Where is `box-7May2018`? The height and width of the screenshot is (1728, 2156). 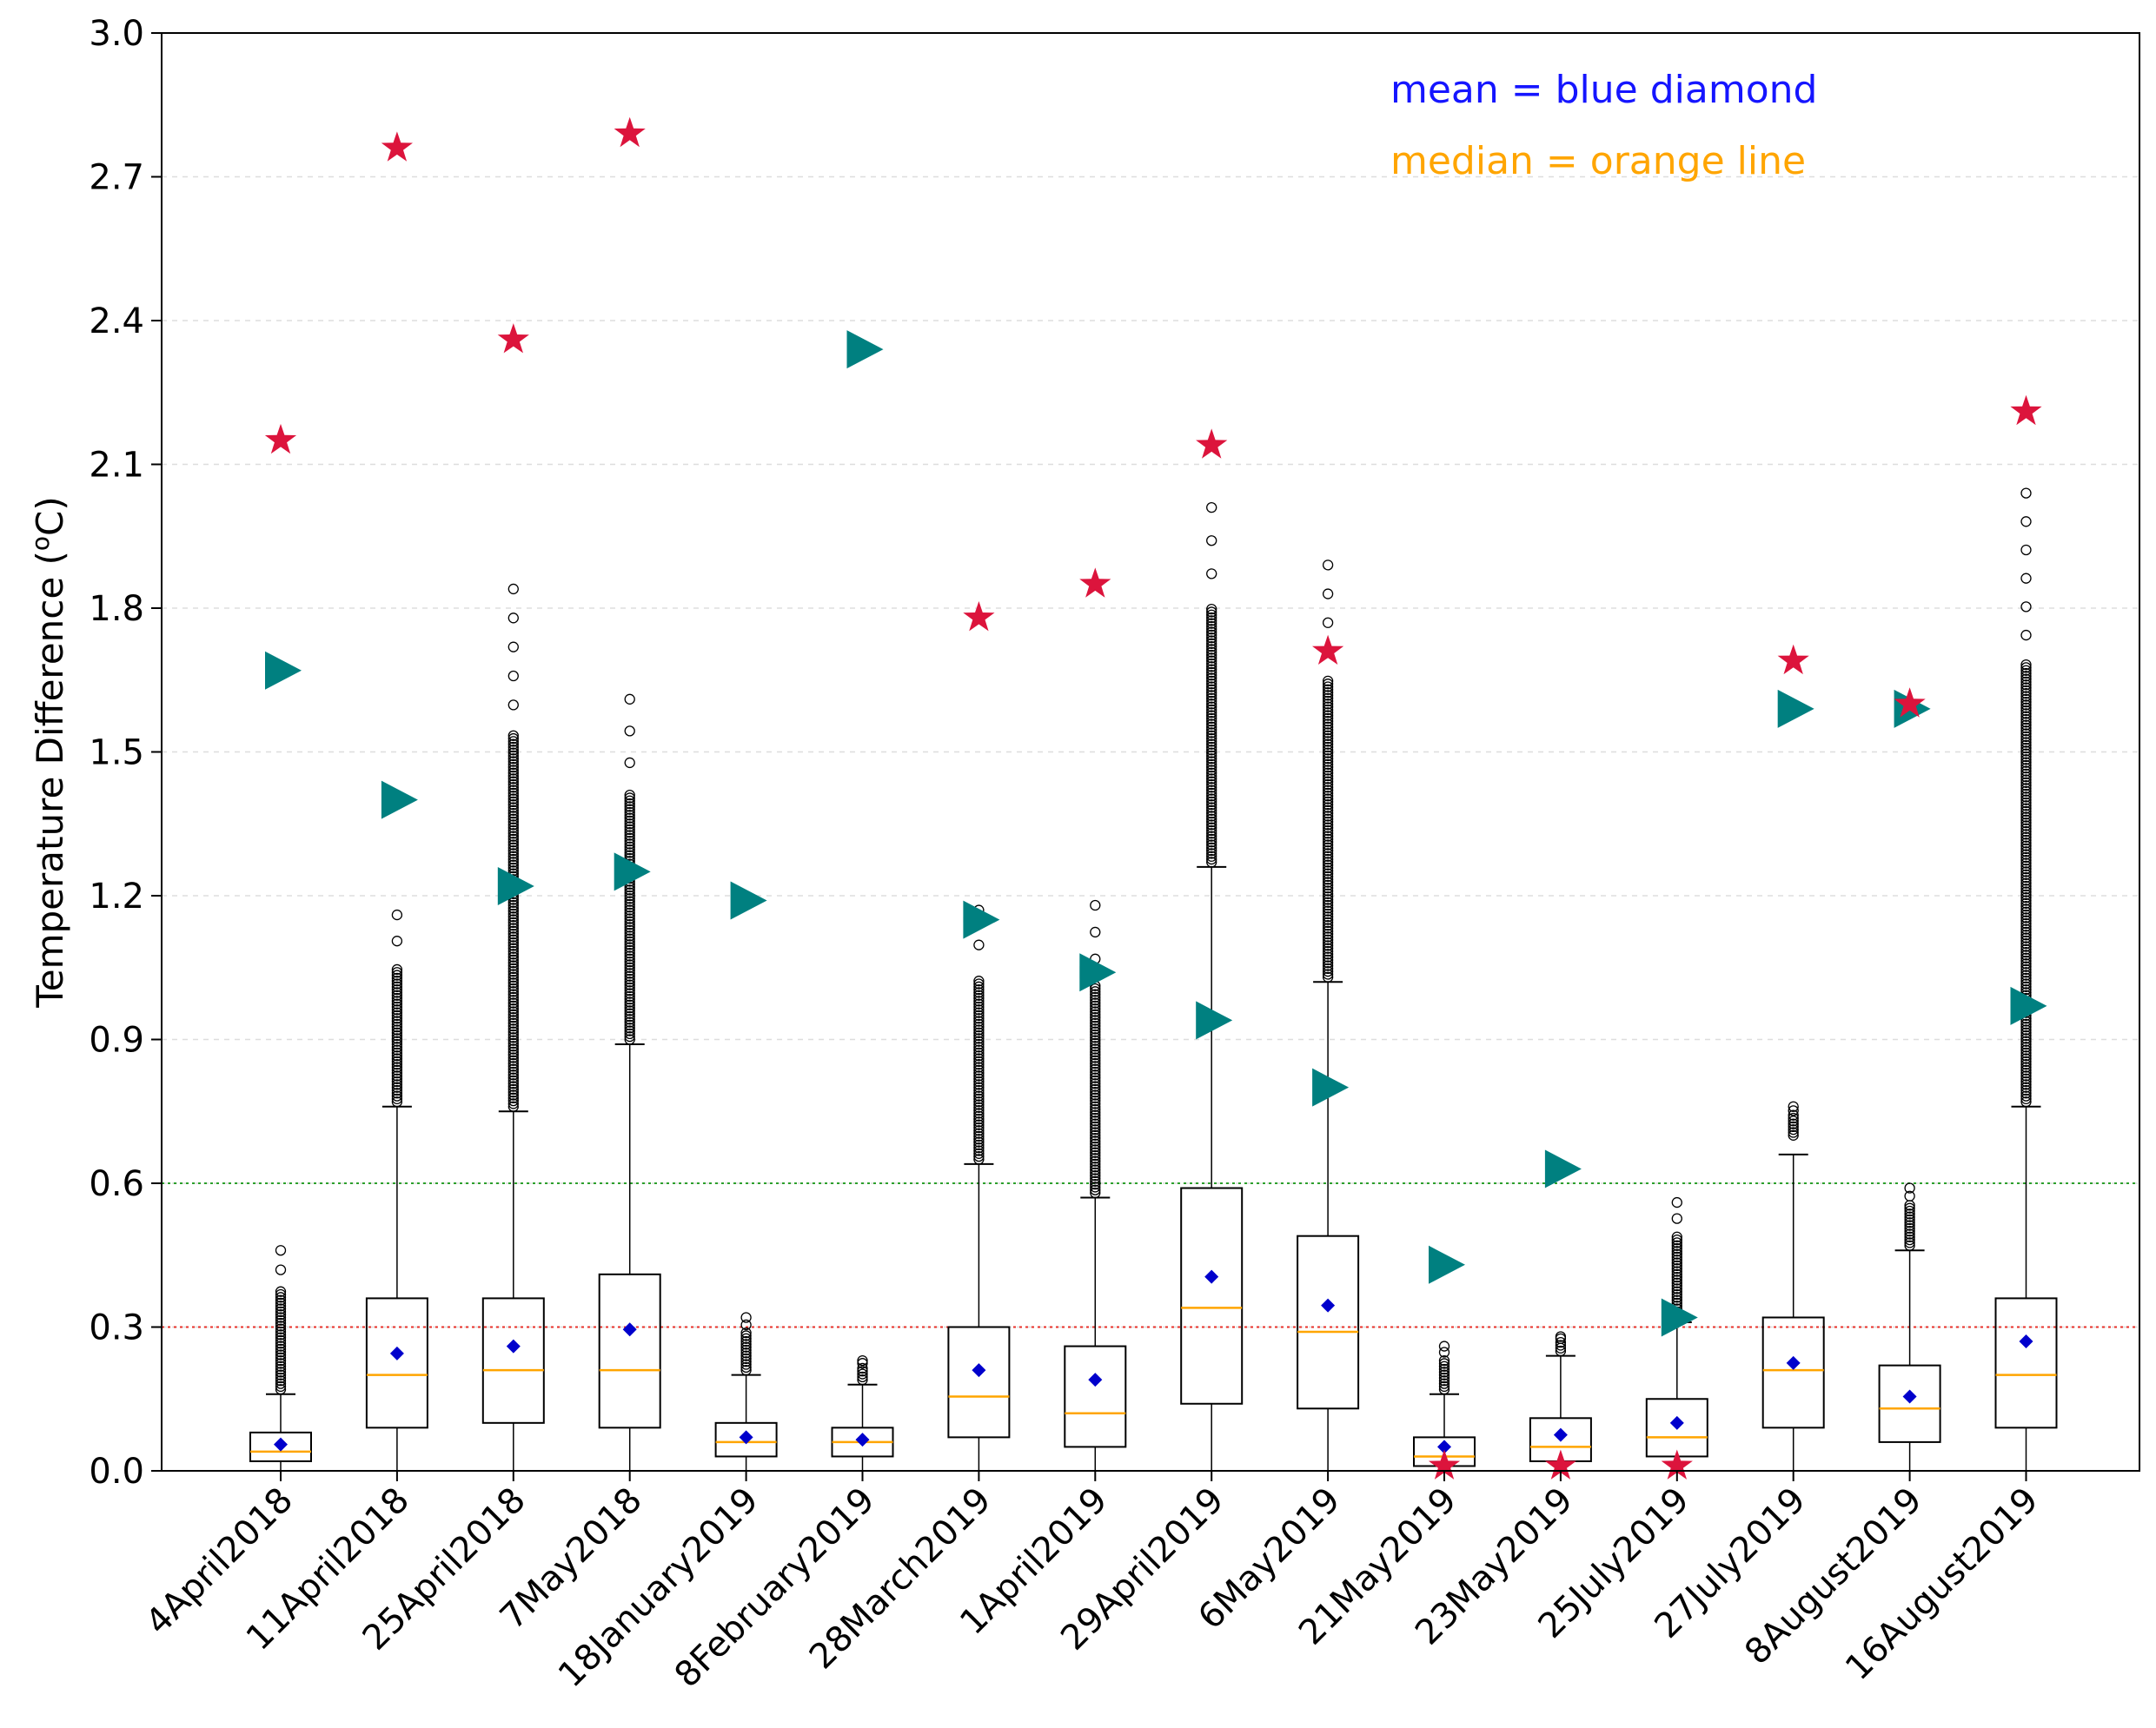 box-7May2018 is located at coordinates (629, 1082).